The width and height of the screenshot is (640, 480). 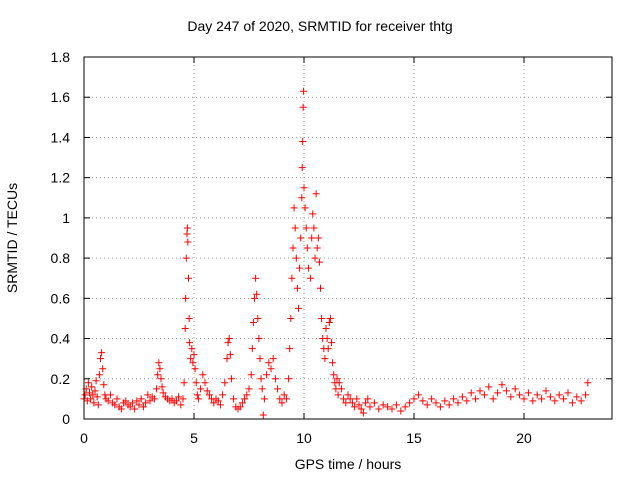 What do you see at coordinates (61, 178) in the screenshot?
I see `y-tick-label: 1.2` at bounding box center [61, 178].